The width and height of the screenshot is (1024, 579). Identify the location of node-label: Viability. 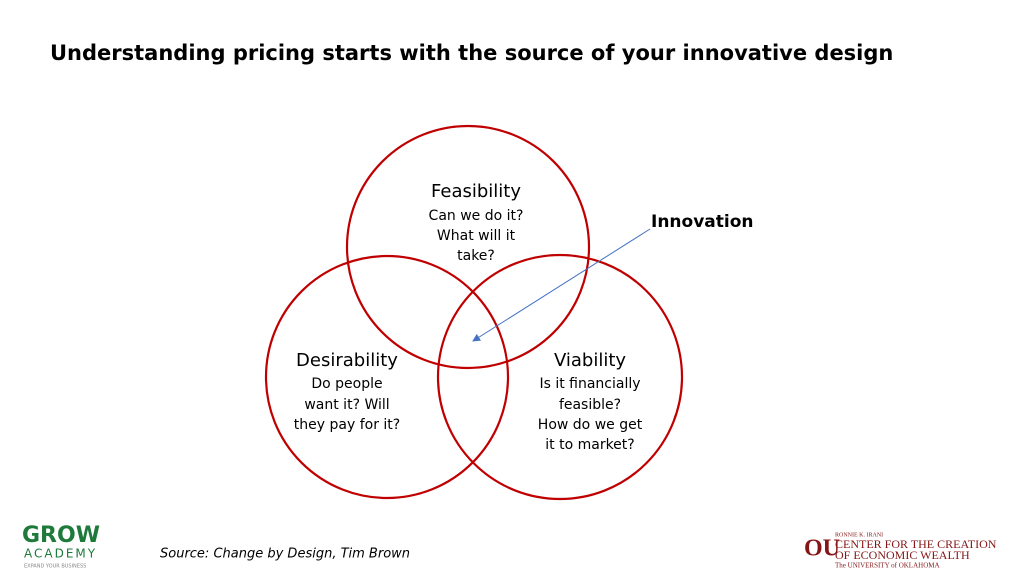
(590, 360).